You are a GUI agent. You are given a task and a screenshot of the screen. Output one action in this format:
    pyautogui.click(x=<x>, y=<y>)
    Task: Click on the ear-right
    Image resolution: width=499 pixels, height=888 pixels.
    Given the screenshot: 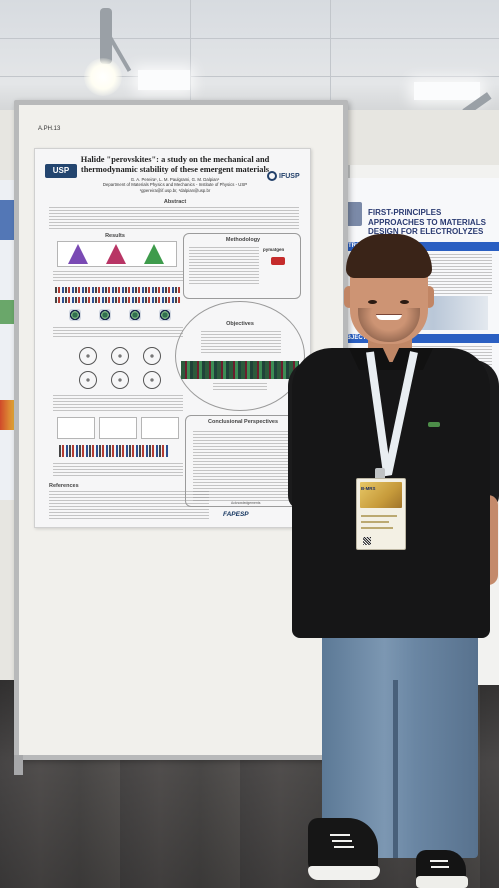 What is the action you would take?
    pyautogui.click(x=429, y=297)
    